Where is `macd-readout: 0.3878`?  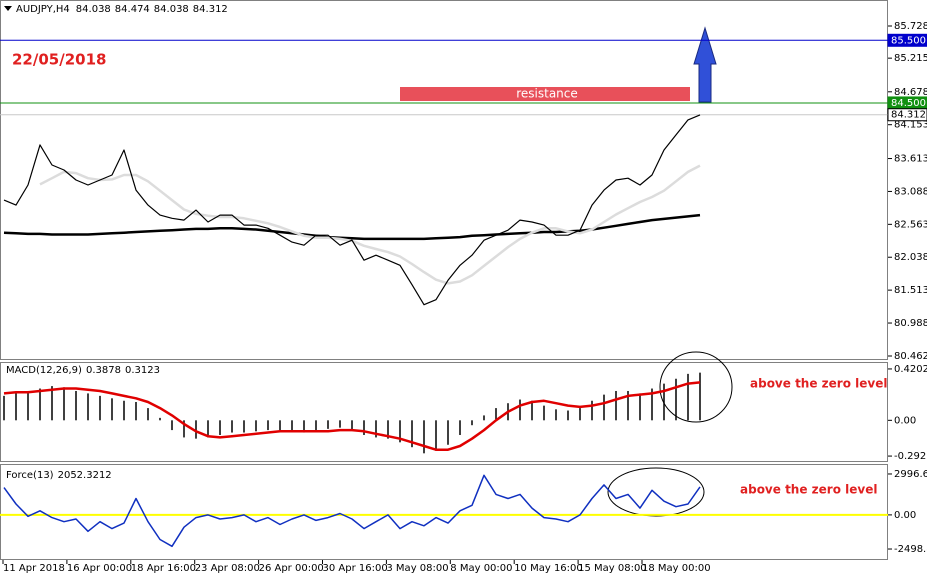 macd-readout: 0.3878 is located at coordinates (103, 370).